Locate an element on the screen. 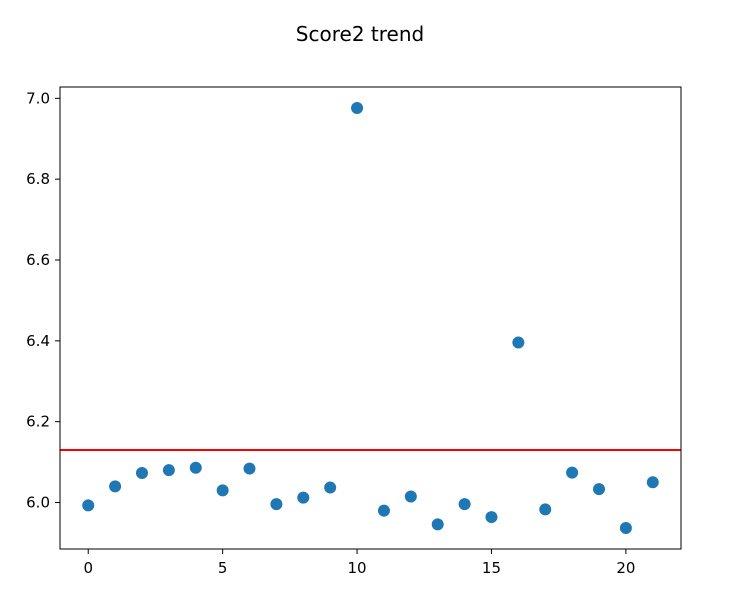 The height and width of the screenshot is (598, 730). chart-title: Score2 trend is located at coordinates (360, 34).